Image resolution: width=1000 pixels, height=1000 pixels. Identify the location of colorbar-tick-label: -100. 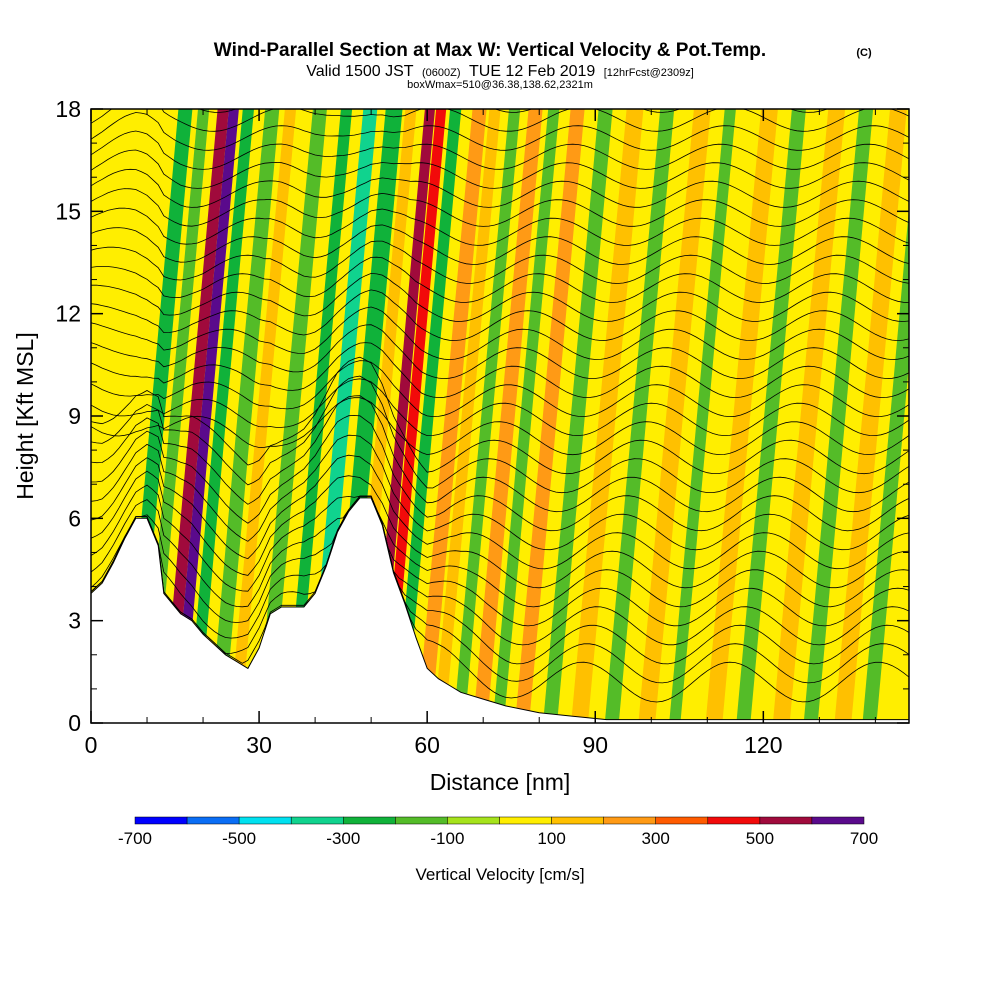
(447, 838).